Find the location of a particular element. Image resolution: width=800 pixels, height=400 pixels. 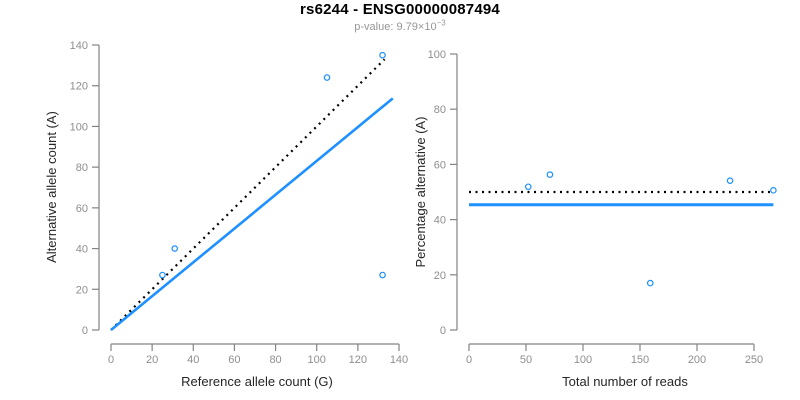

x-tick-label: 140 is located at coordinates (399, 360).